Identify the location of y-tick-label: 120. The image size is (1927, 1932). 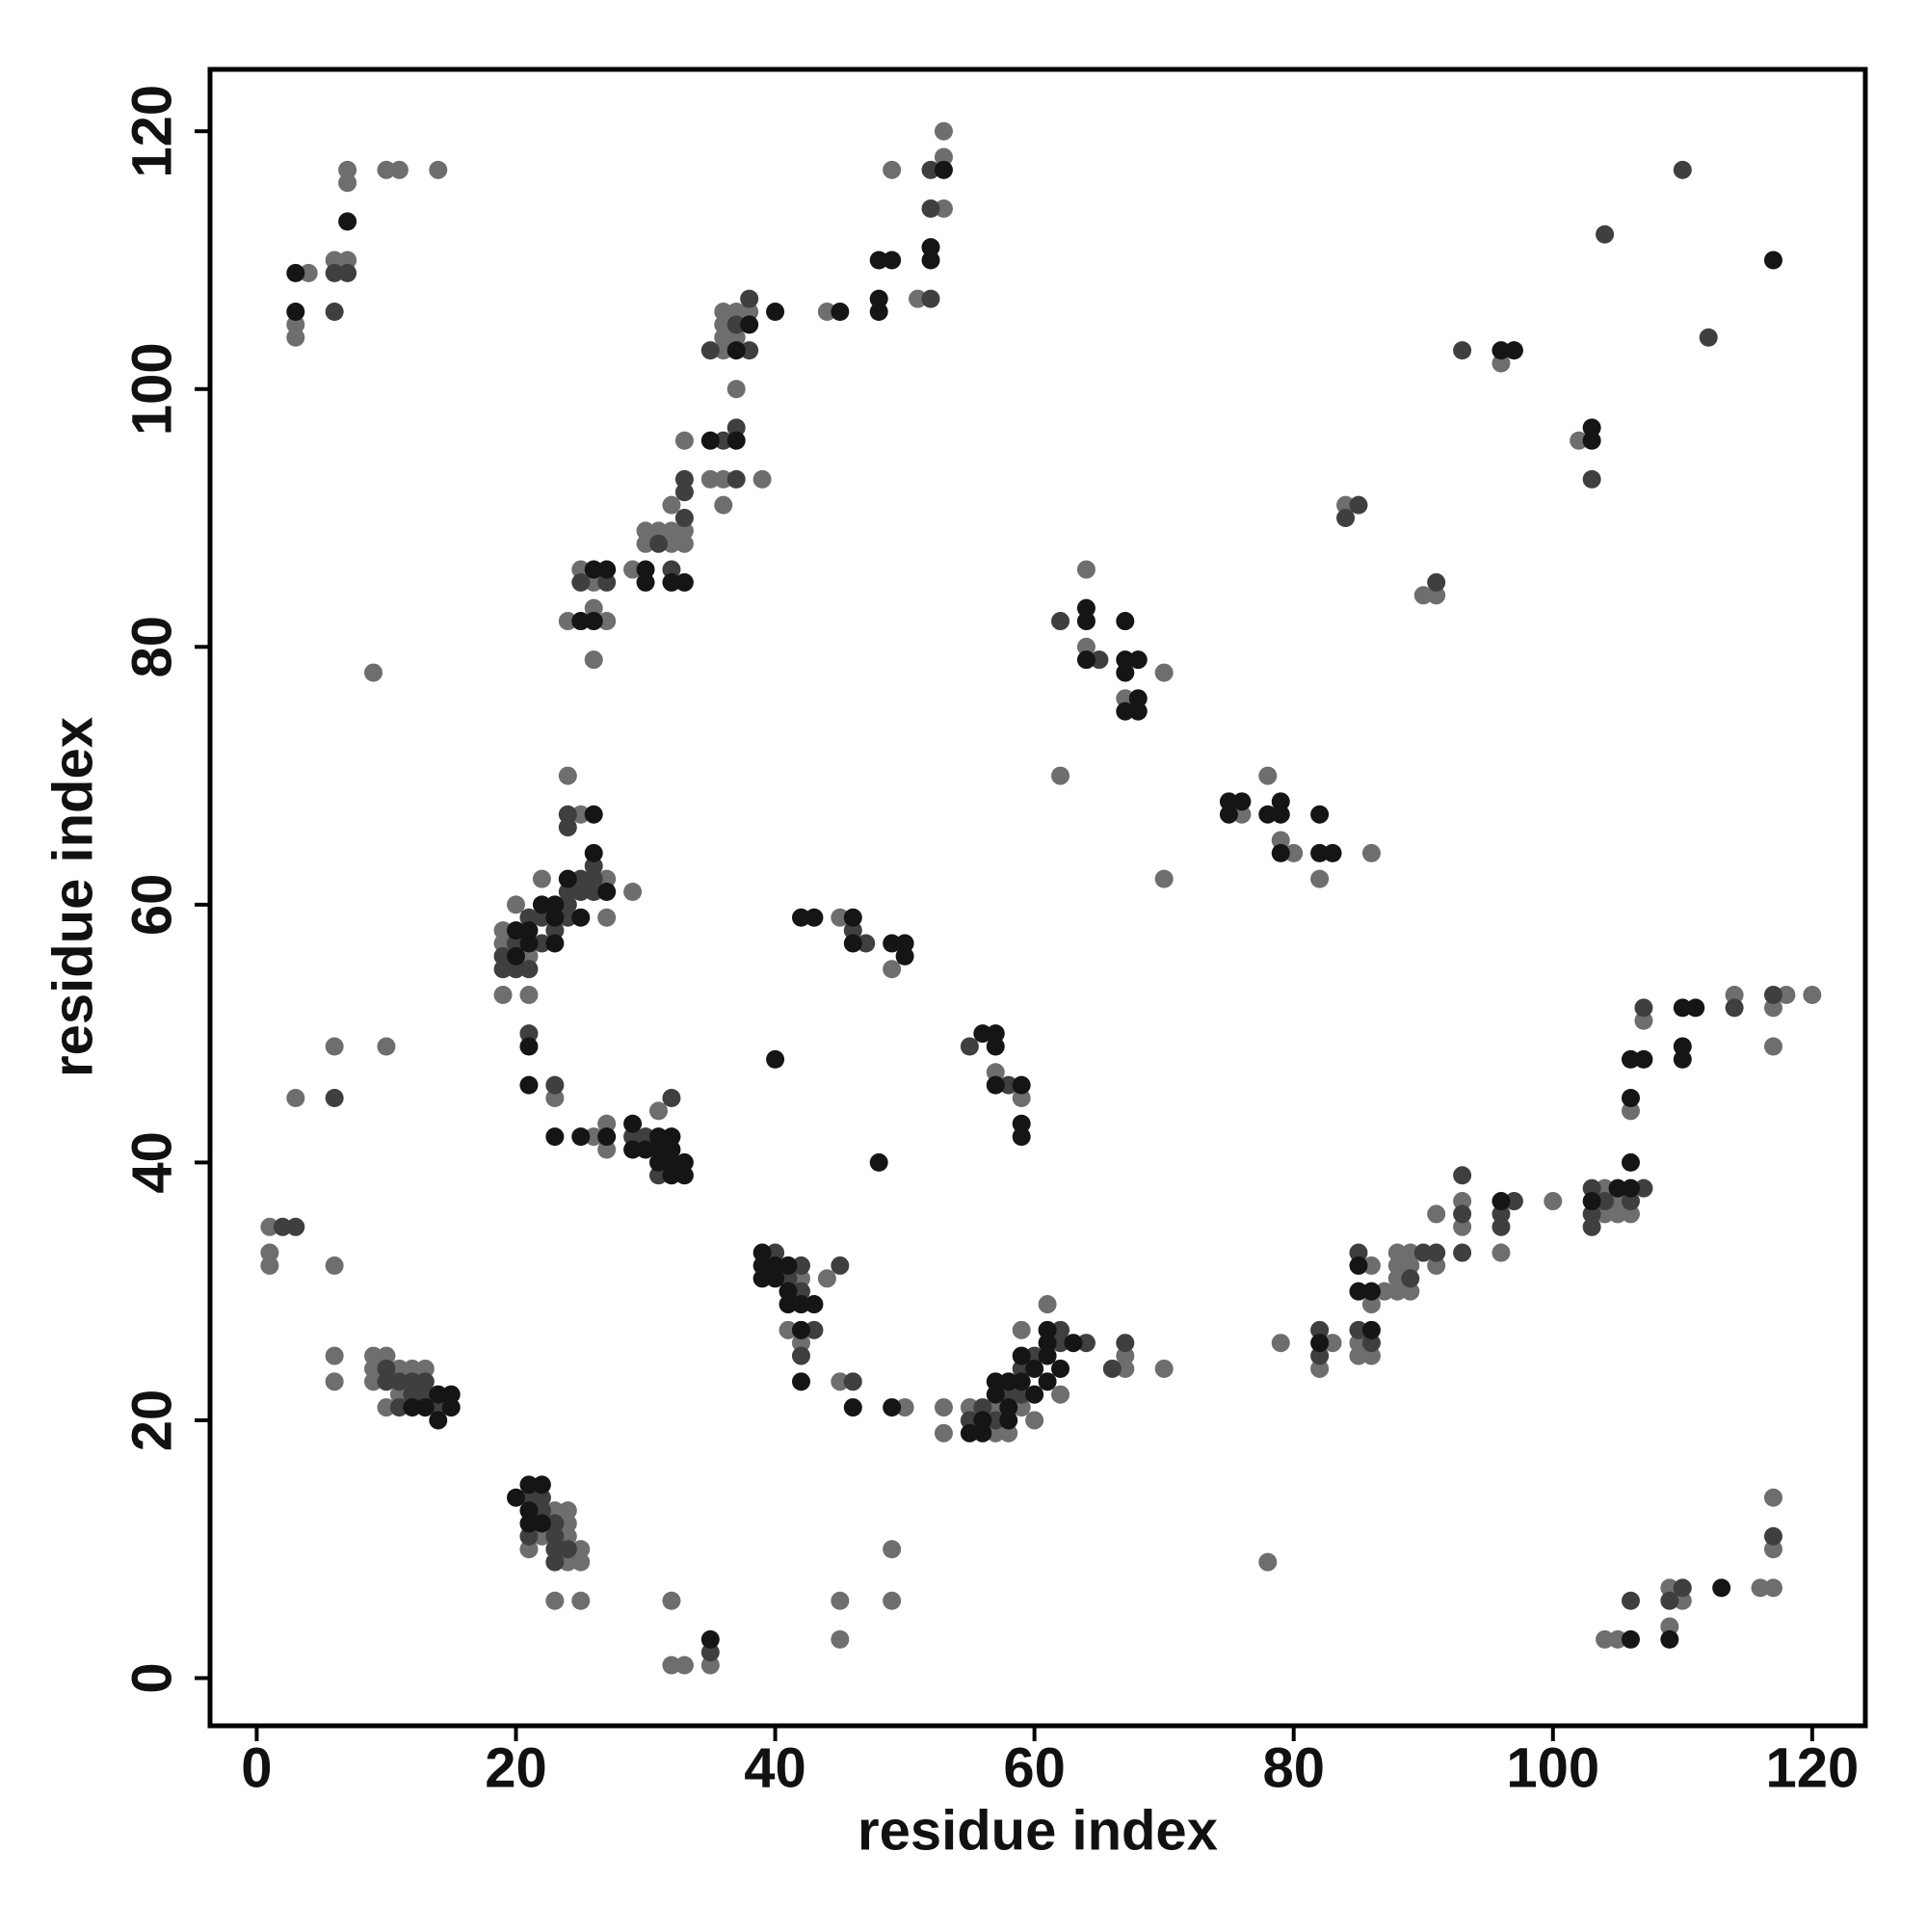
(152, 131).